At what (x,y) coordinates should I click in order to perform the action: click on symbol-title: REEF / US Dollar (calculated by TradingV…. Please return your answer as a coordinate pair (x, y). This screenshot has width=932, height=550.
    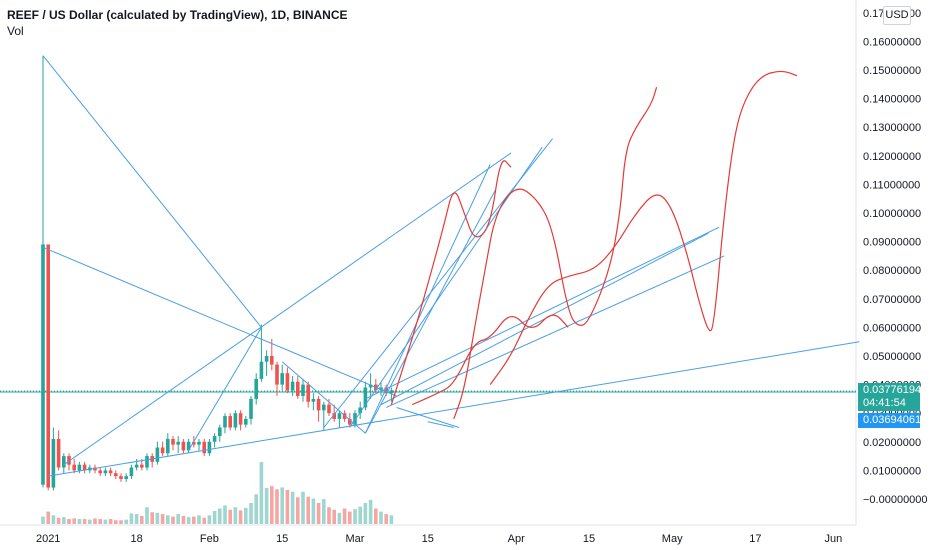
    Looking at the image, I should click on (177, 15).